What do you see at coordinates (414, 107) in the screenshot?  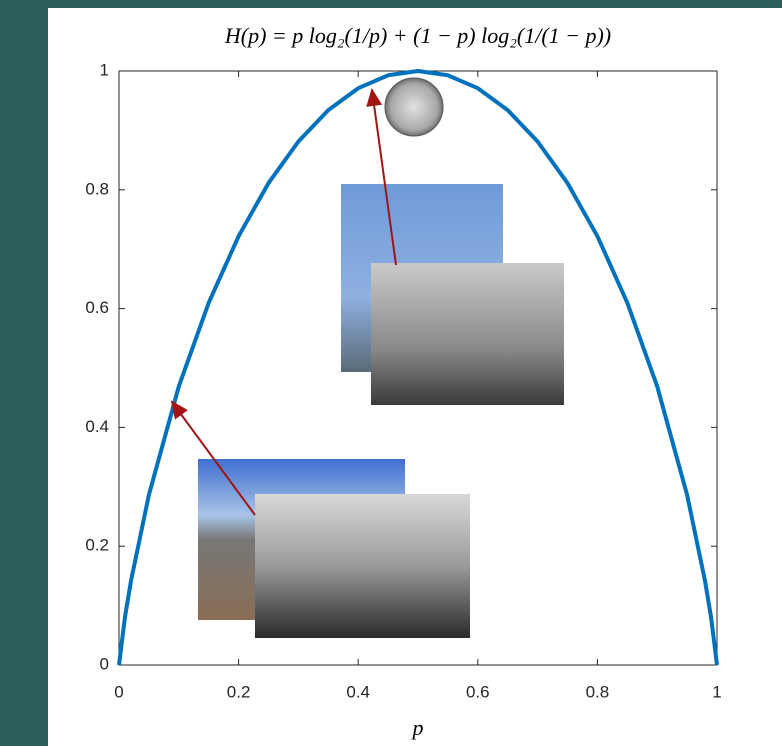 I see `coin` at bounding box center [414, 107].